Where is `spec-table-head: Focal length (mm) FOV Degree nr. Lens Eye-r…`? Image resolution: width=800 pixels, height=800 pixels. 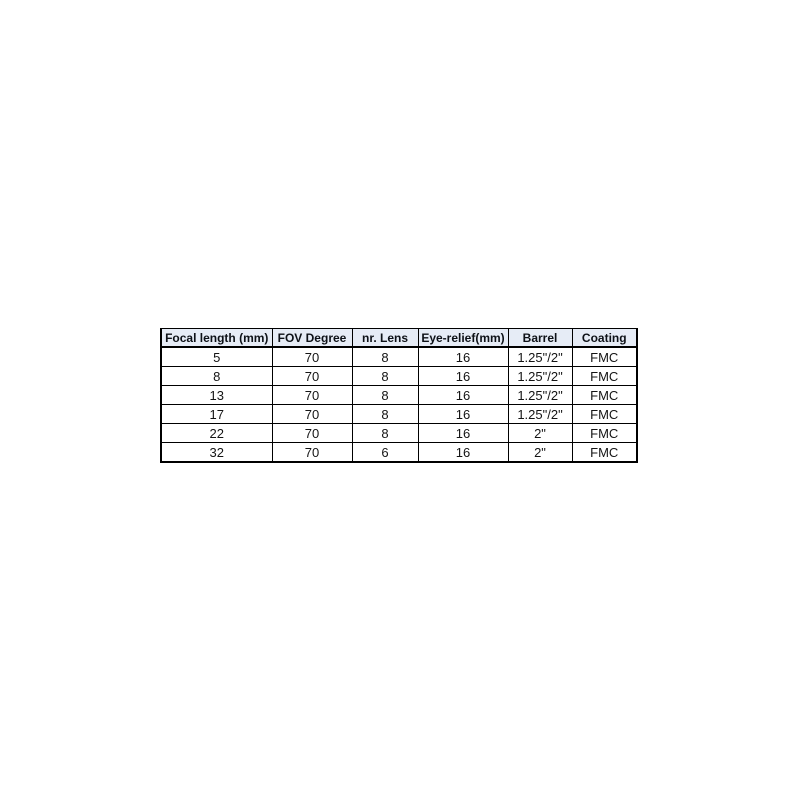
spec-table-head: Focal length (mm) FOV Degree nr. Lens Eye-r… is located at coordinates (399, 338).